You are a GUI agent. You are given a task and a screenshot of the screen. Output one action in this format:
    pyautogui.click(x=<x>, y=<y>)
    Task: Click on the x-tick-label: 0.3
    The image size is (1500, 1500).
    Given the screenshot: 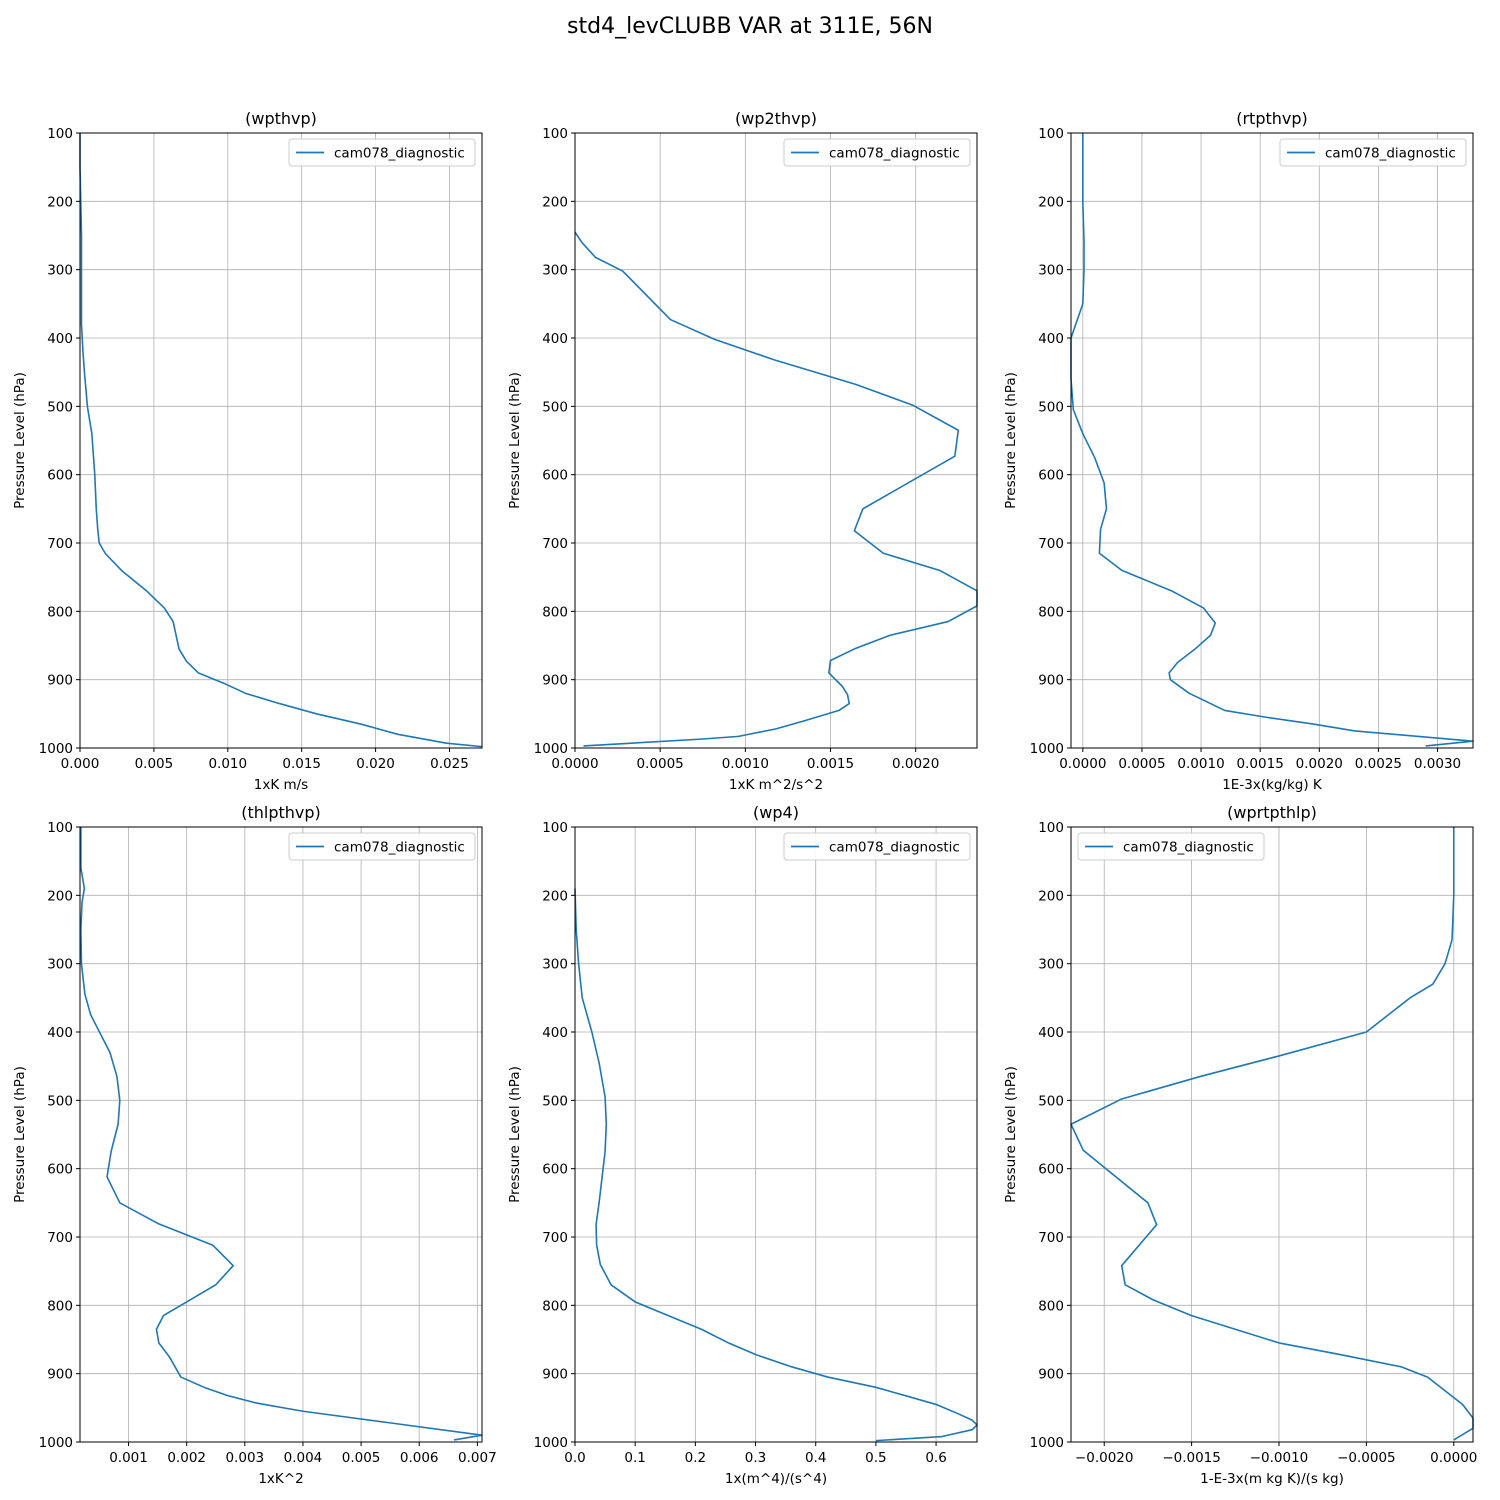 What is the action you would take?
    pyautogui.click(x=755, y=1458)
    